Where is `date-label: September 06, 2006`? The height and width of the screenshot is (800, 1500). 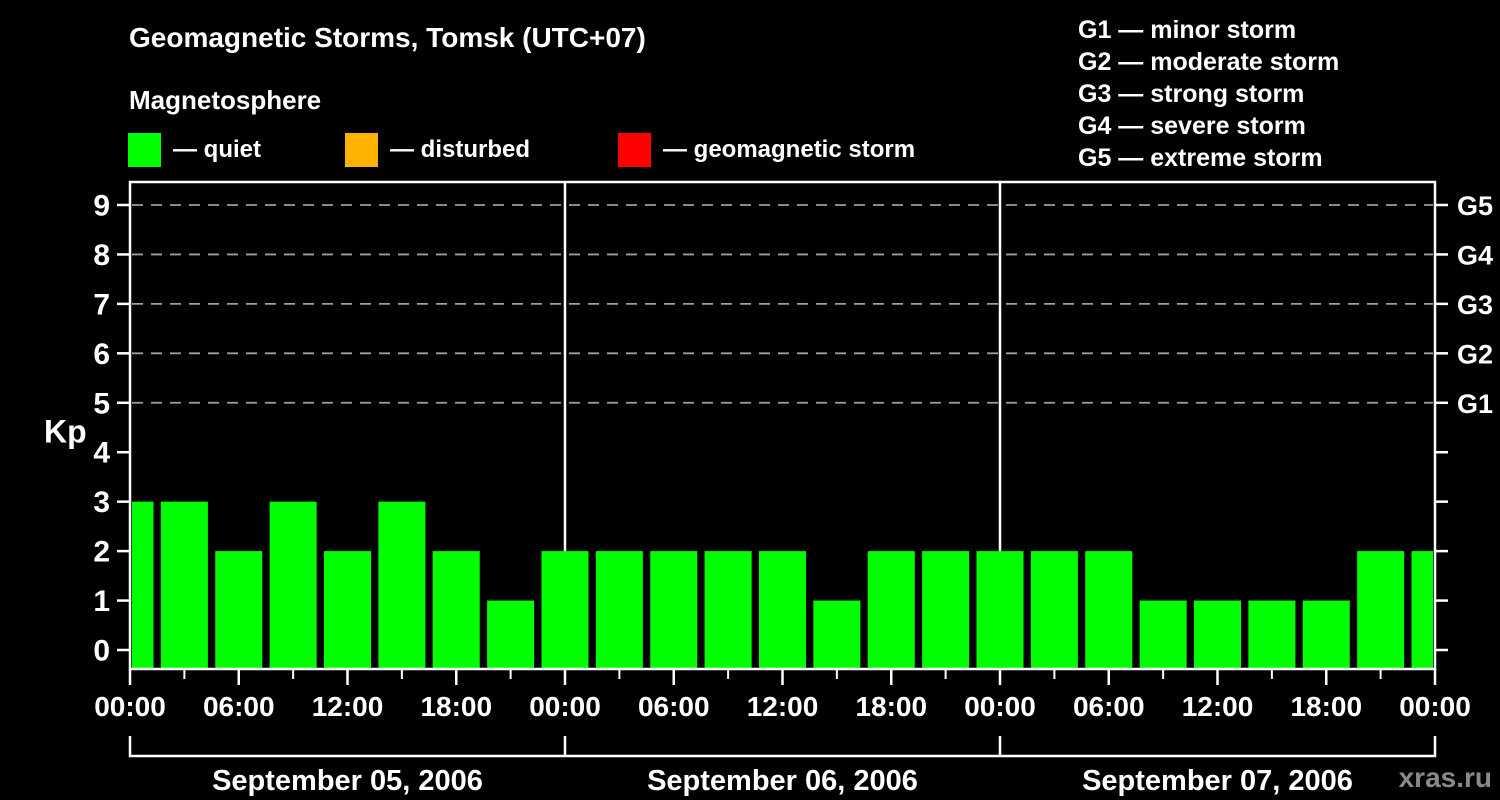 date-label: September 06, 2006 is located at coordinates (782, 781).